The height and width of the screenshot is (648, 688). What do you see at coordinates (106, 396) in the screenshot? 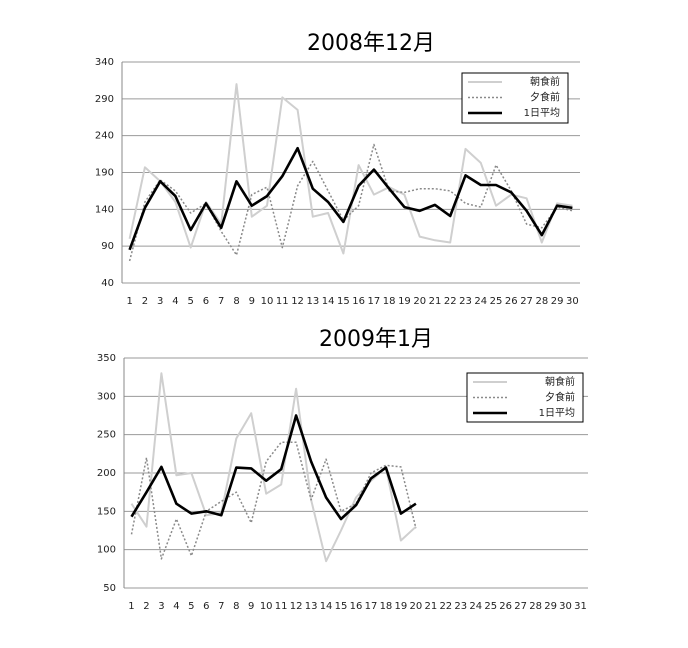
I see `y-tick-label: 300` at bounding box center [106, 396].